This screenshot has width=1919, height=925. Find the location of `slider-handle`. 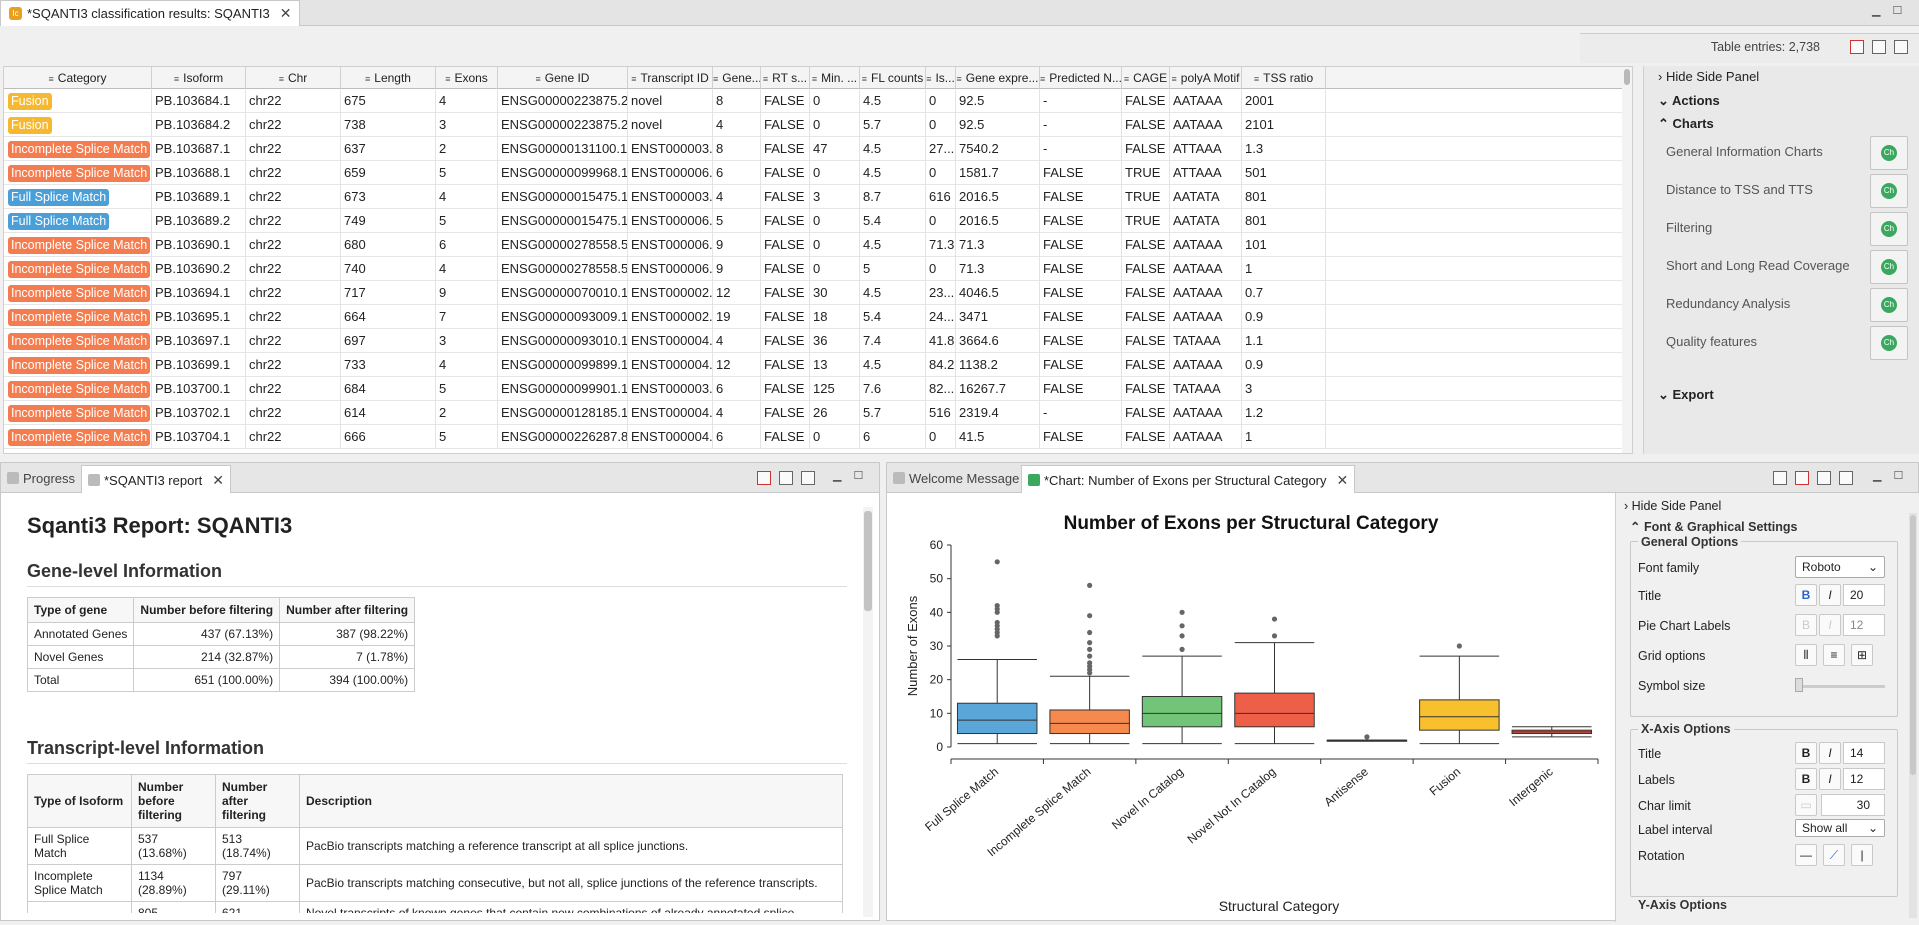

slider-handle is located at coordinates (1799, 685).